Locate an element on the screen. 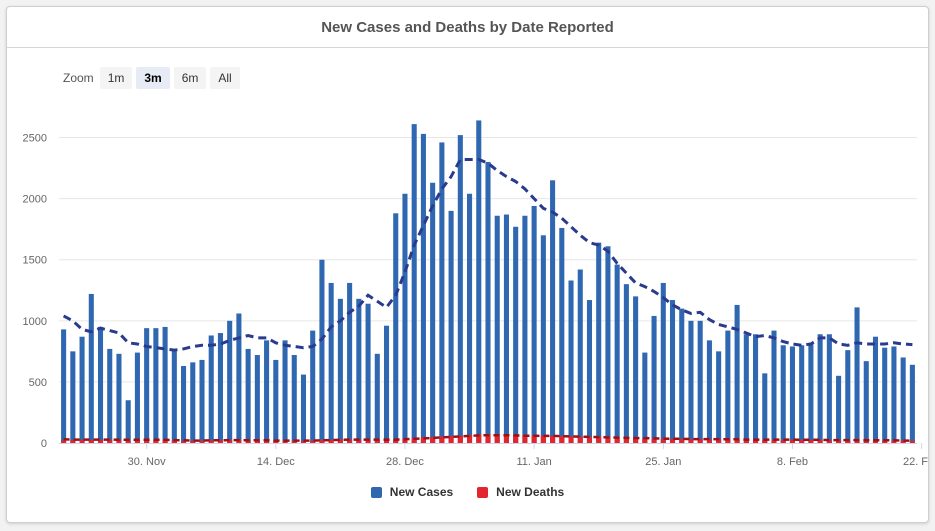 This screenshot has width=935, height=531. legend-label-new-cases: New Cases is located at coordinates (421, 492).